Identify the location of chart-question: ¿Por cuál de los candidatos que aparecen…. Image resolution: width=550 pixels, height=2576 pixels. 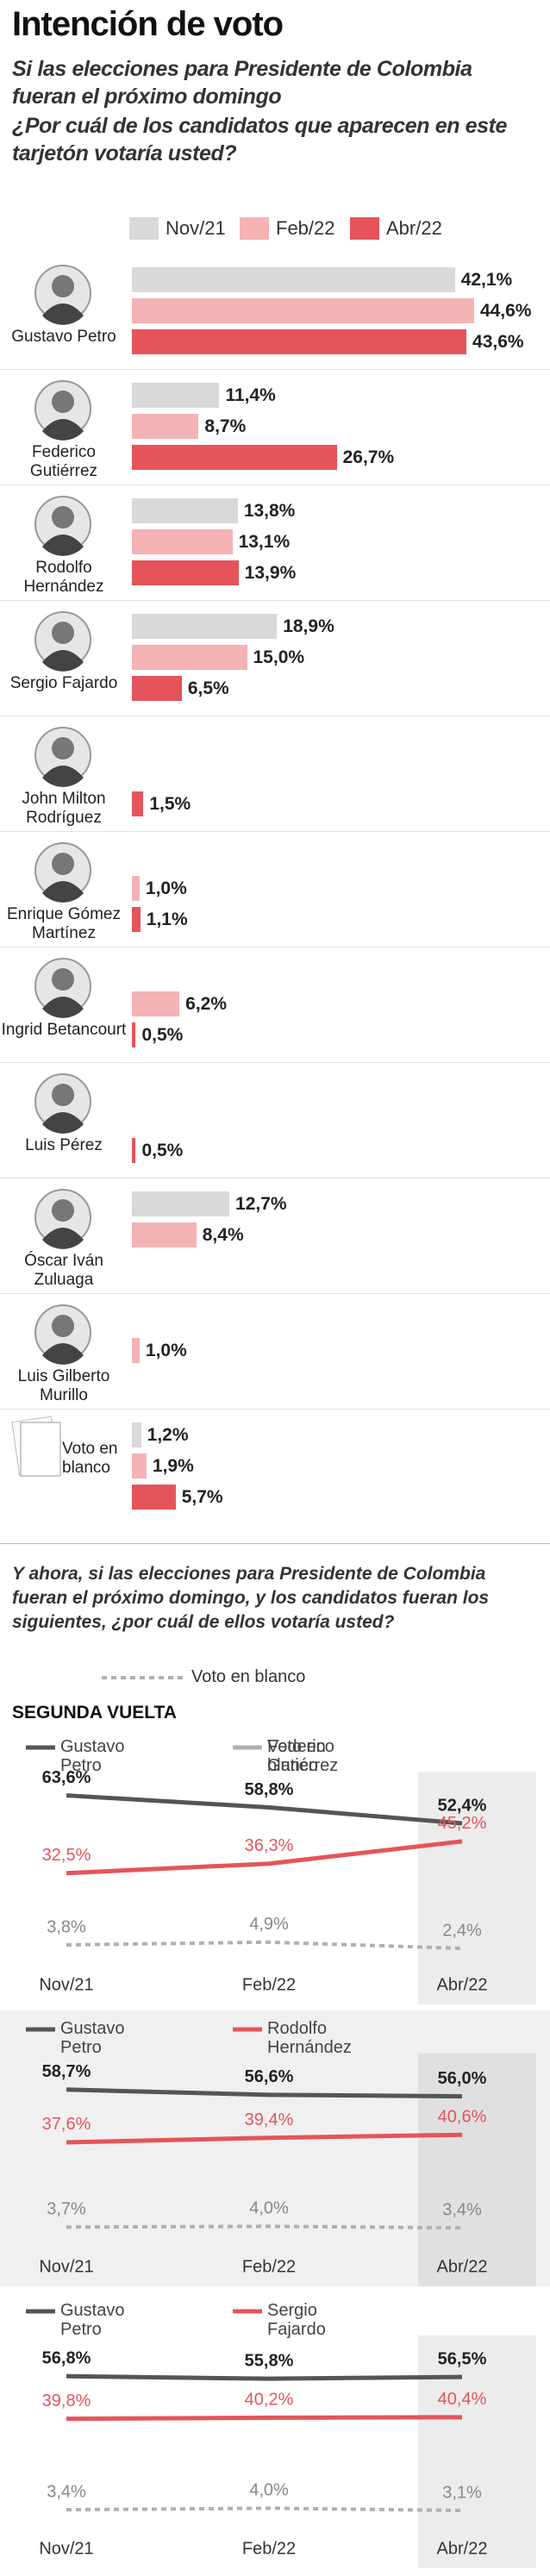
(260, 140).